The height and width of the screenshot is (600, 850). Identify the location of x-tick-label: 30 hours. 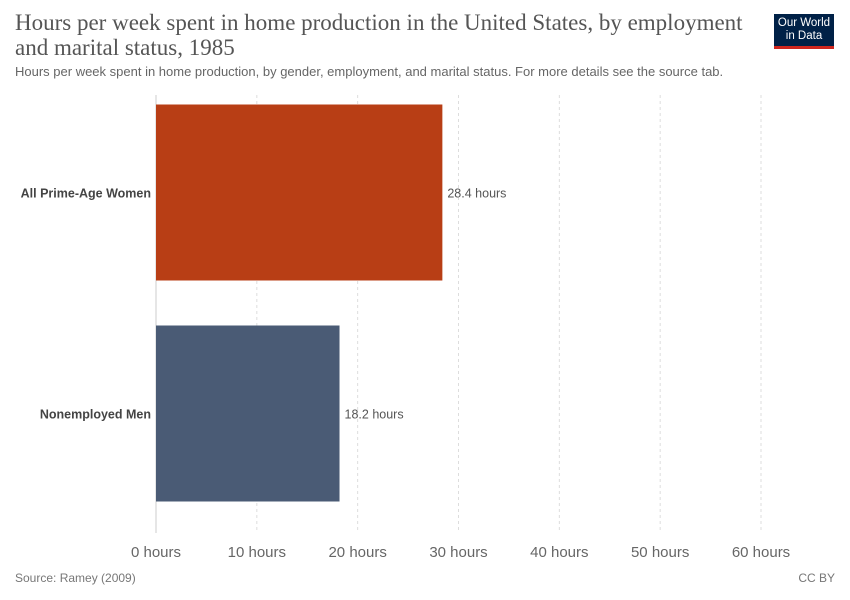
(458, 552).